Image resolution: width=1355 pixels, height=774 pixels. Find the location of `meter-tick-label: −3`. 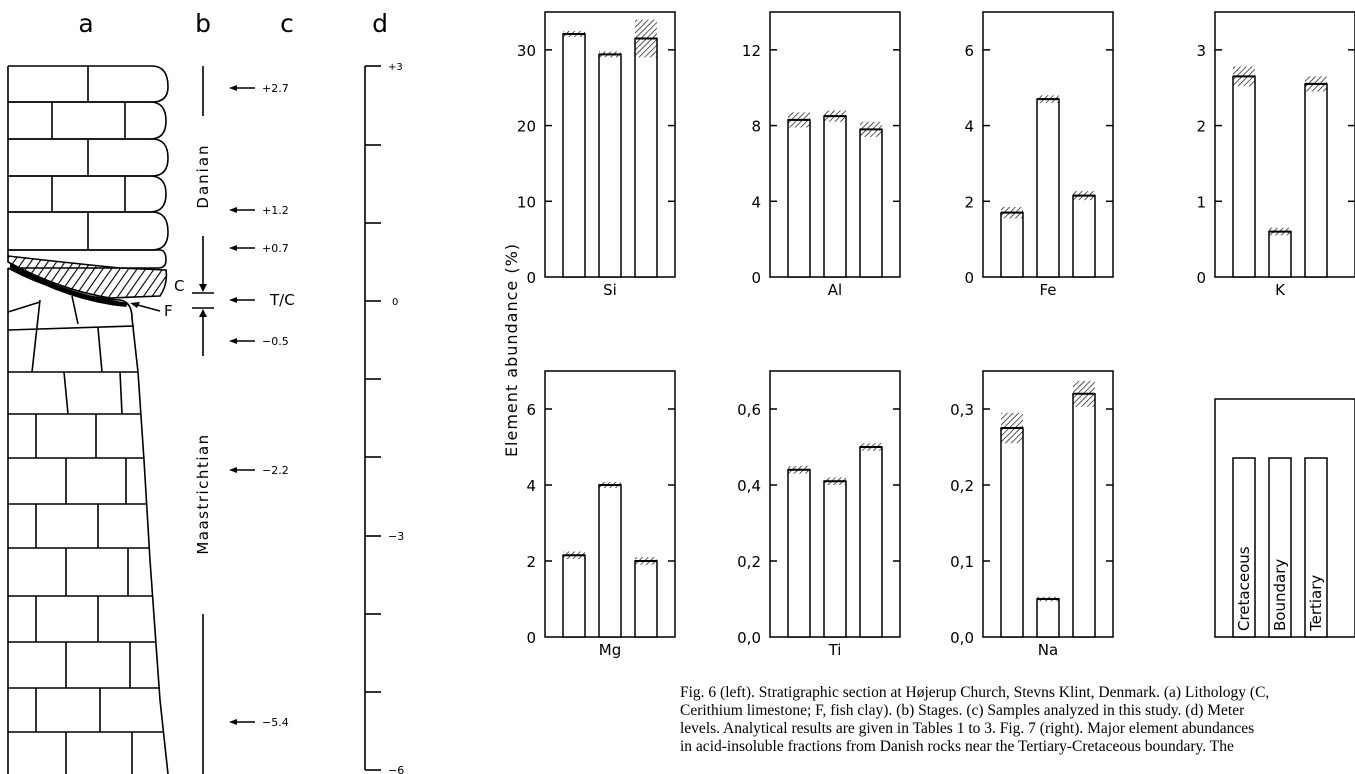

meter-tick-label: −3 is located at coordinates (396, 536).